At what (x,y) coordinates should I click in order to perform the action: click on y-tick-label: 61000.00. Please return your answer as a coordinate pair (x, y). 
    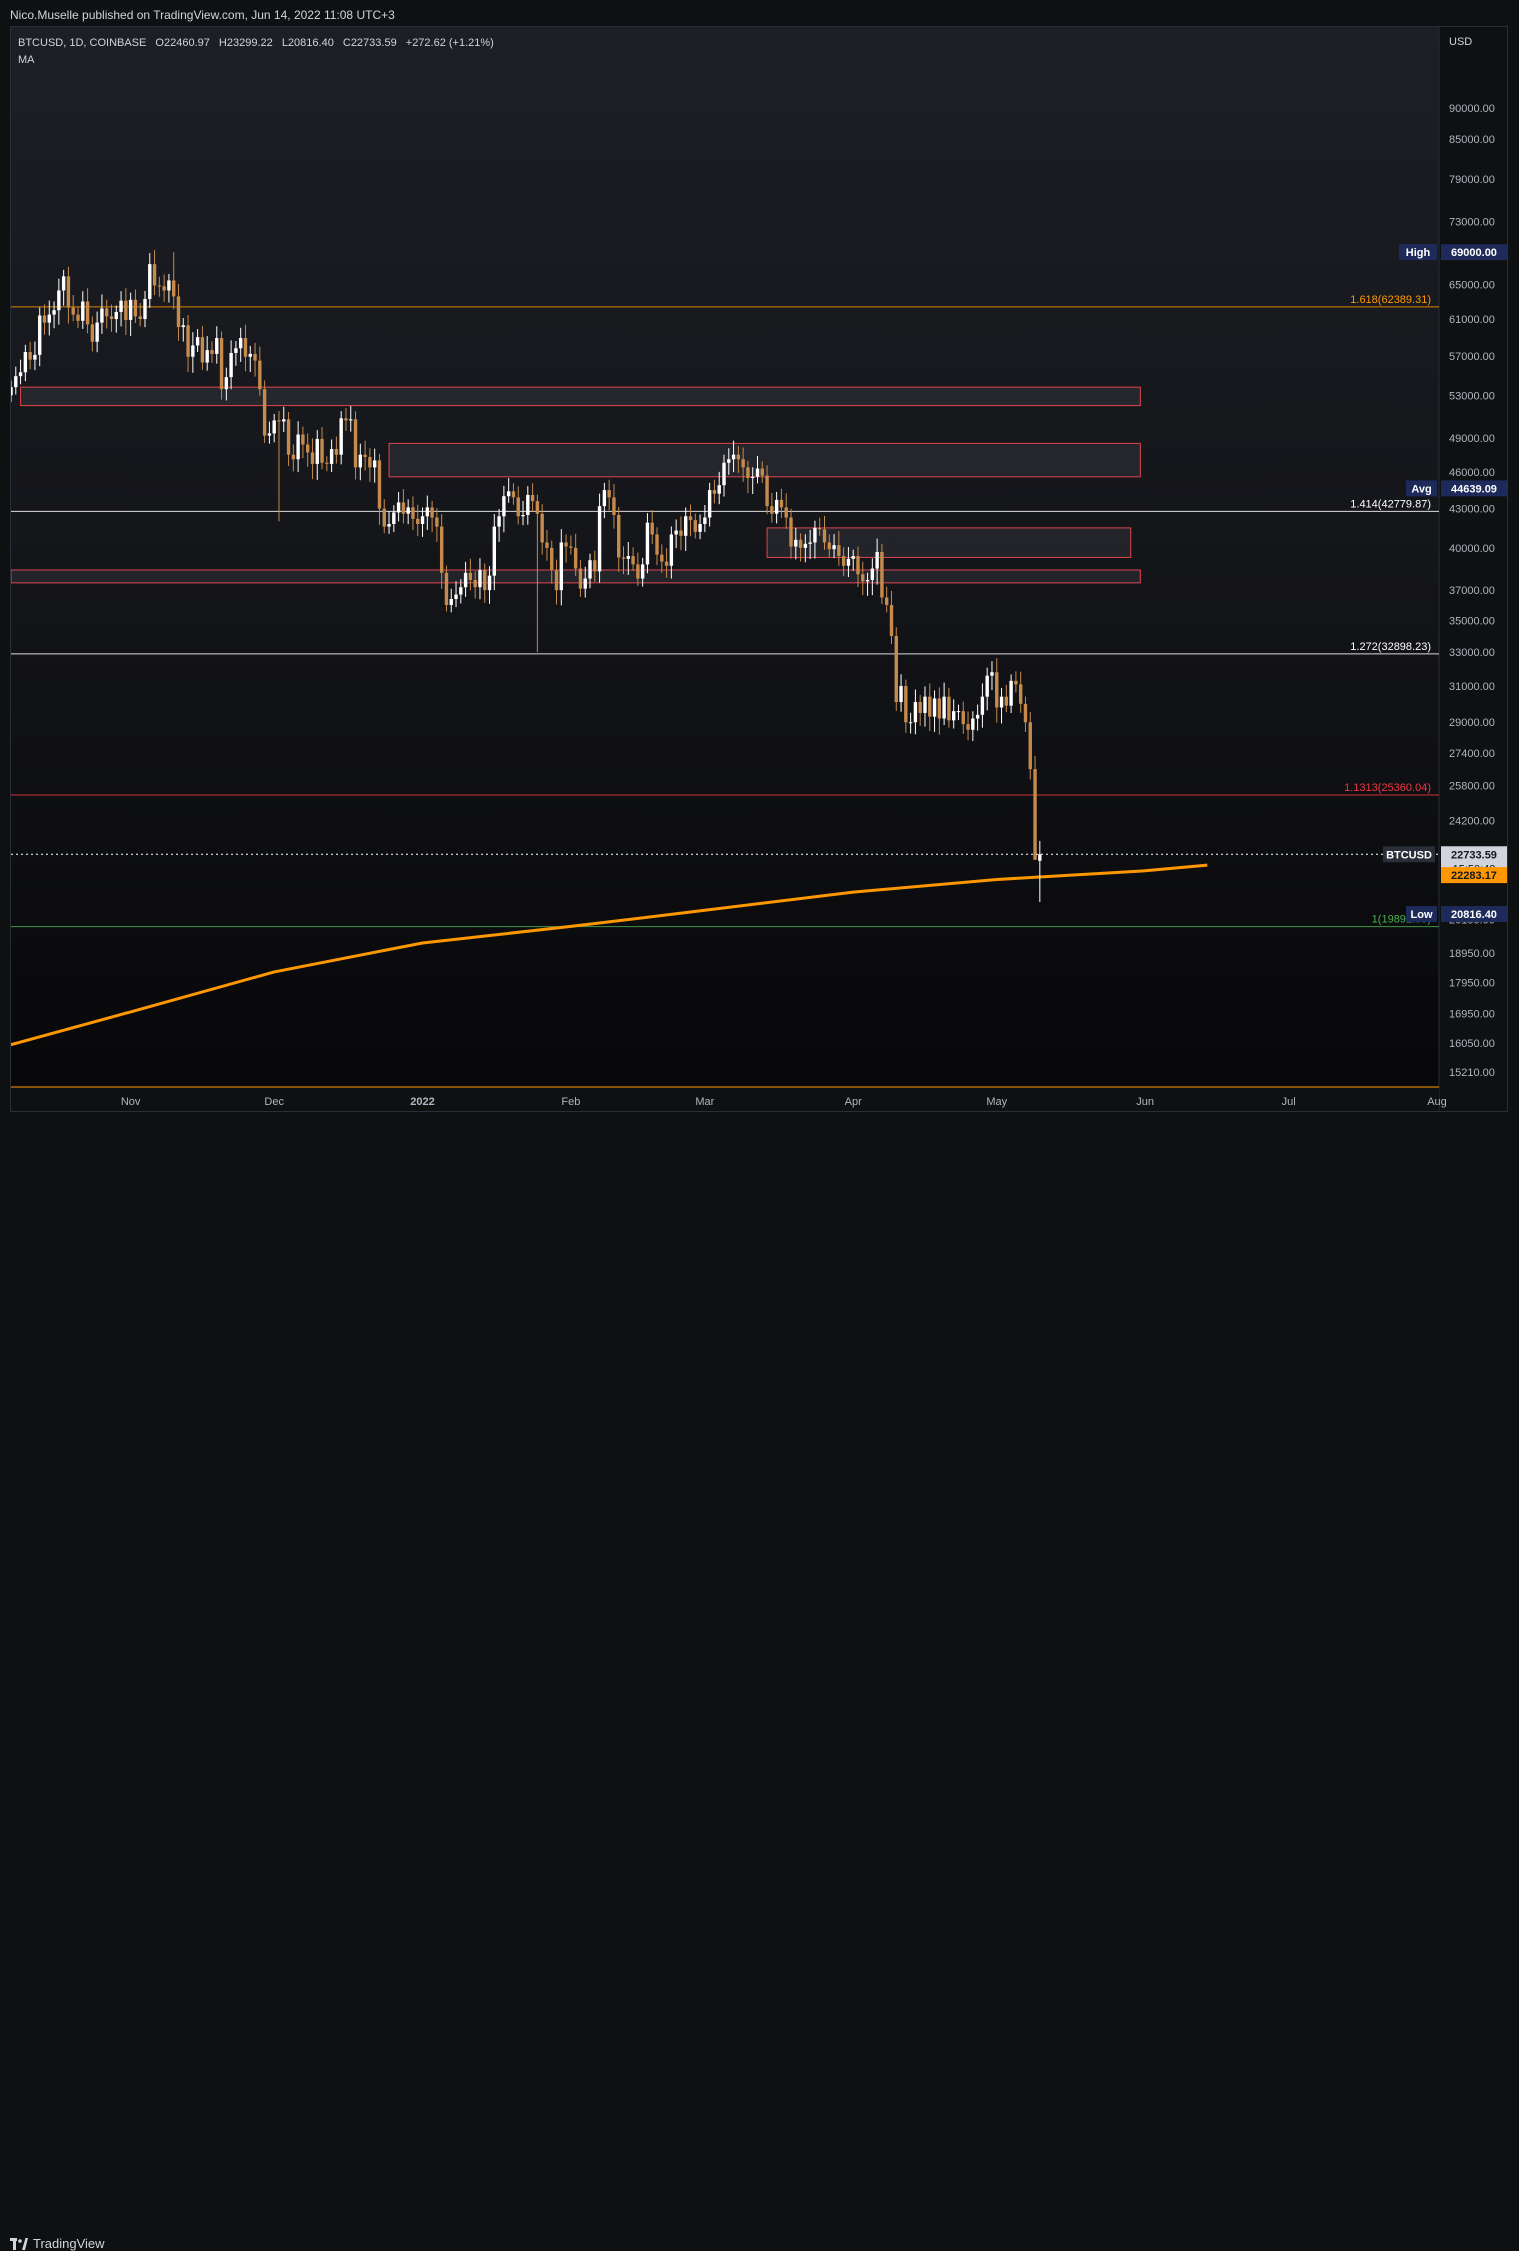
    Looking at the image, I should click on (1472, 320).